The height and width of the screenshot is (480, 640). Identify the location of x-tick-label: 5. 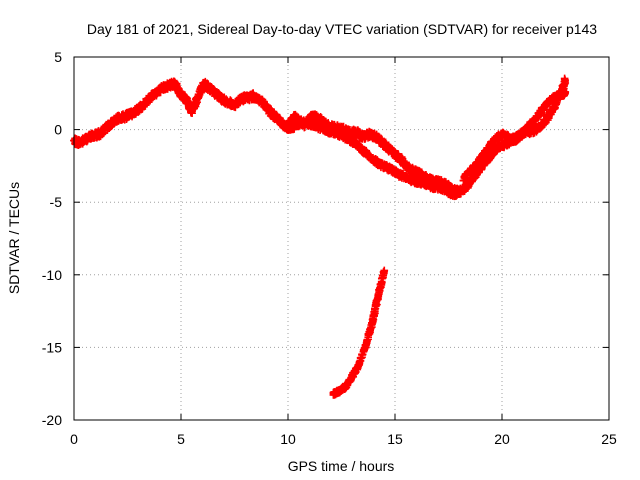
(181, 439).